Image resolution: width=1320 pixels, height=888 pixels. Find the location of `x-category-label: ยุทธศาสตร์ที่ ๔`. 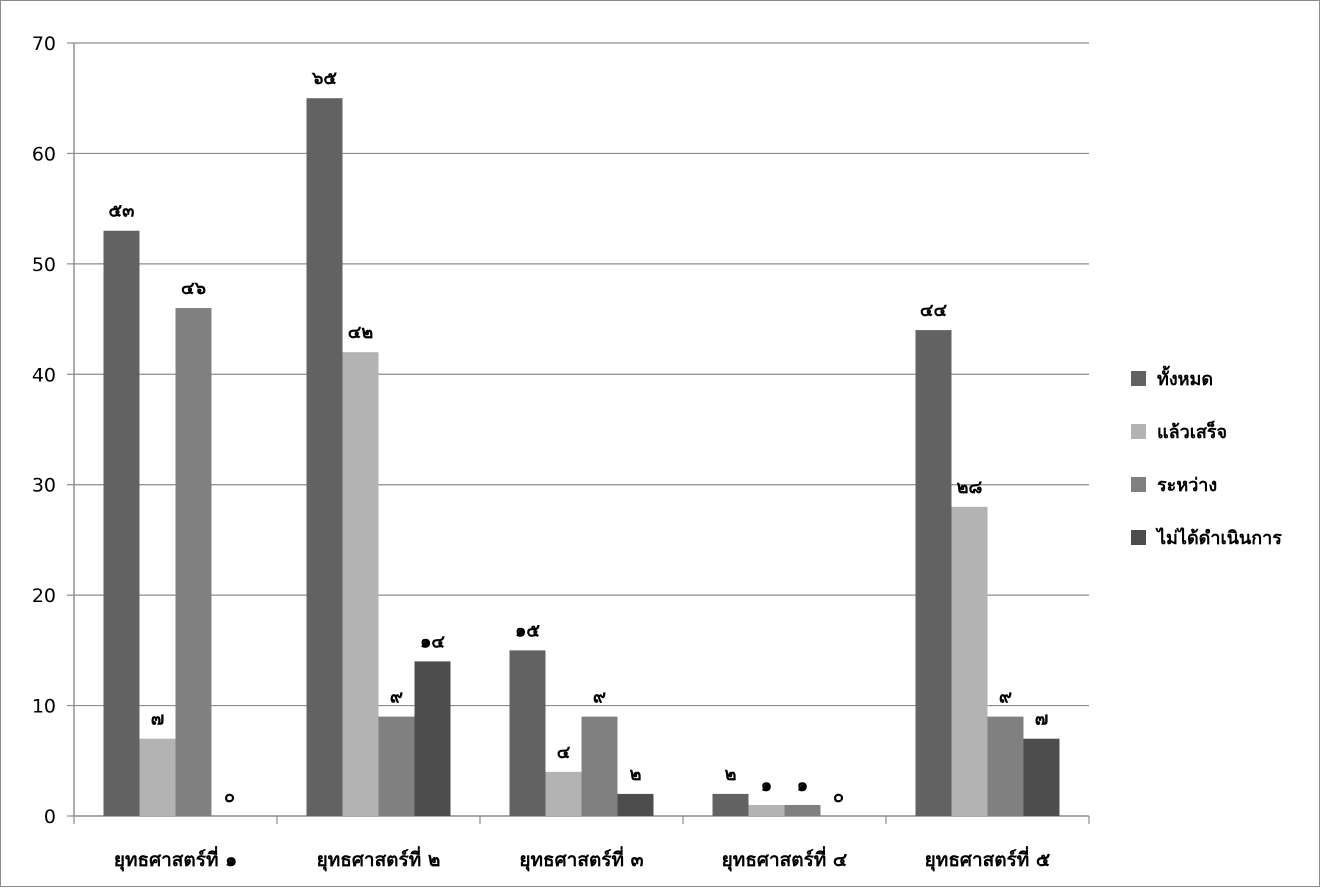

x-category-label: ยุทธศาสตร์ที่ ๔ is located at coordinates (785, 859).